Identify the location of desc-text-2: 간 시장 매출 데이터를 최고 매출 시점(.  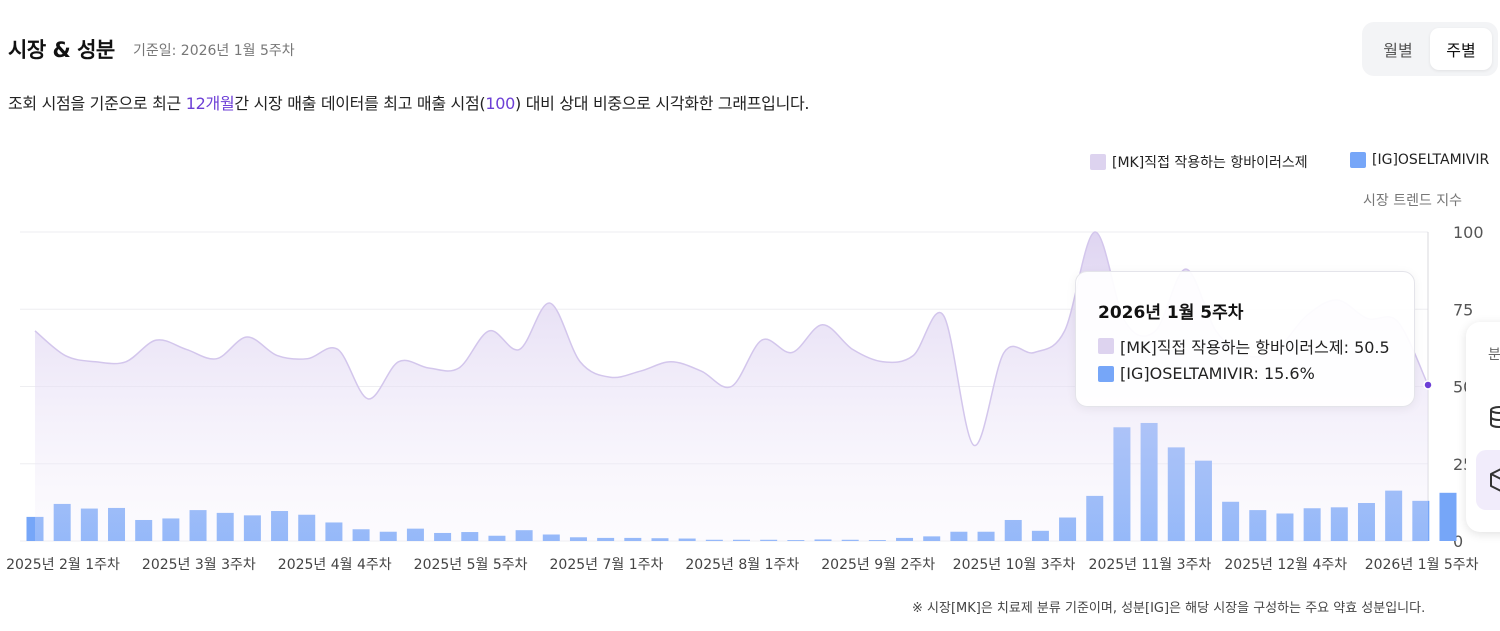
(360, 103).